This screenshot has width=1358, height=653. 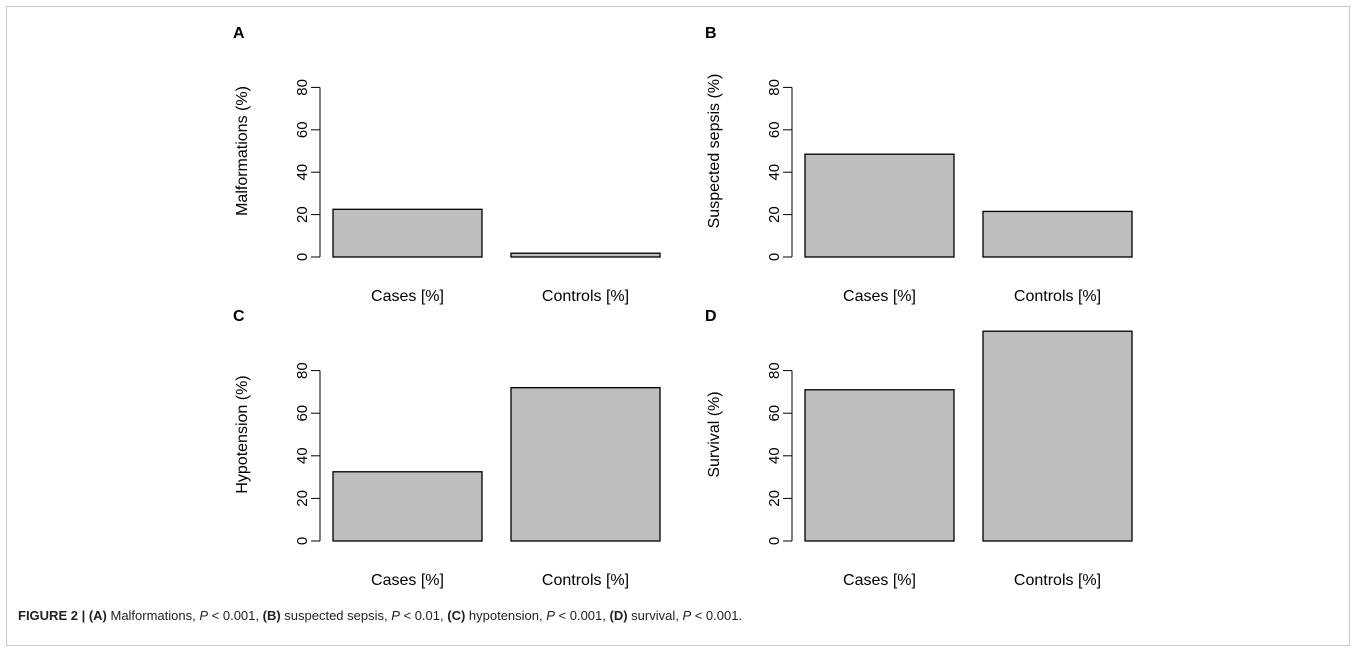 What do you see at coordinates (774, 214) in the screenshot?
I see `panel-b-y-tick-label: 20` at bounding box center [774, 214].